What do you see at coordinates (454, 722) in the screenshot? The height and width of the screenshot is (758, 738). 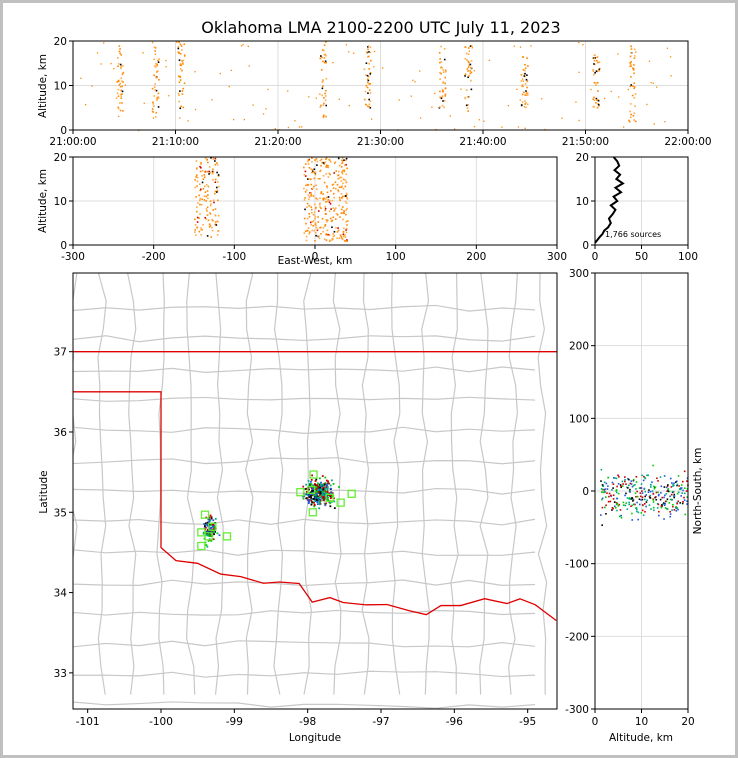 I see `x-tick-label: -96` at bounding box center [454, 722].